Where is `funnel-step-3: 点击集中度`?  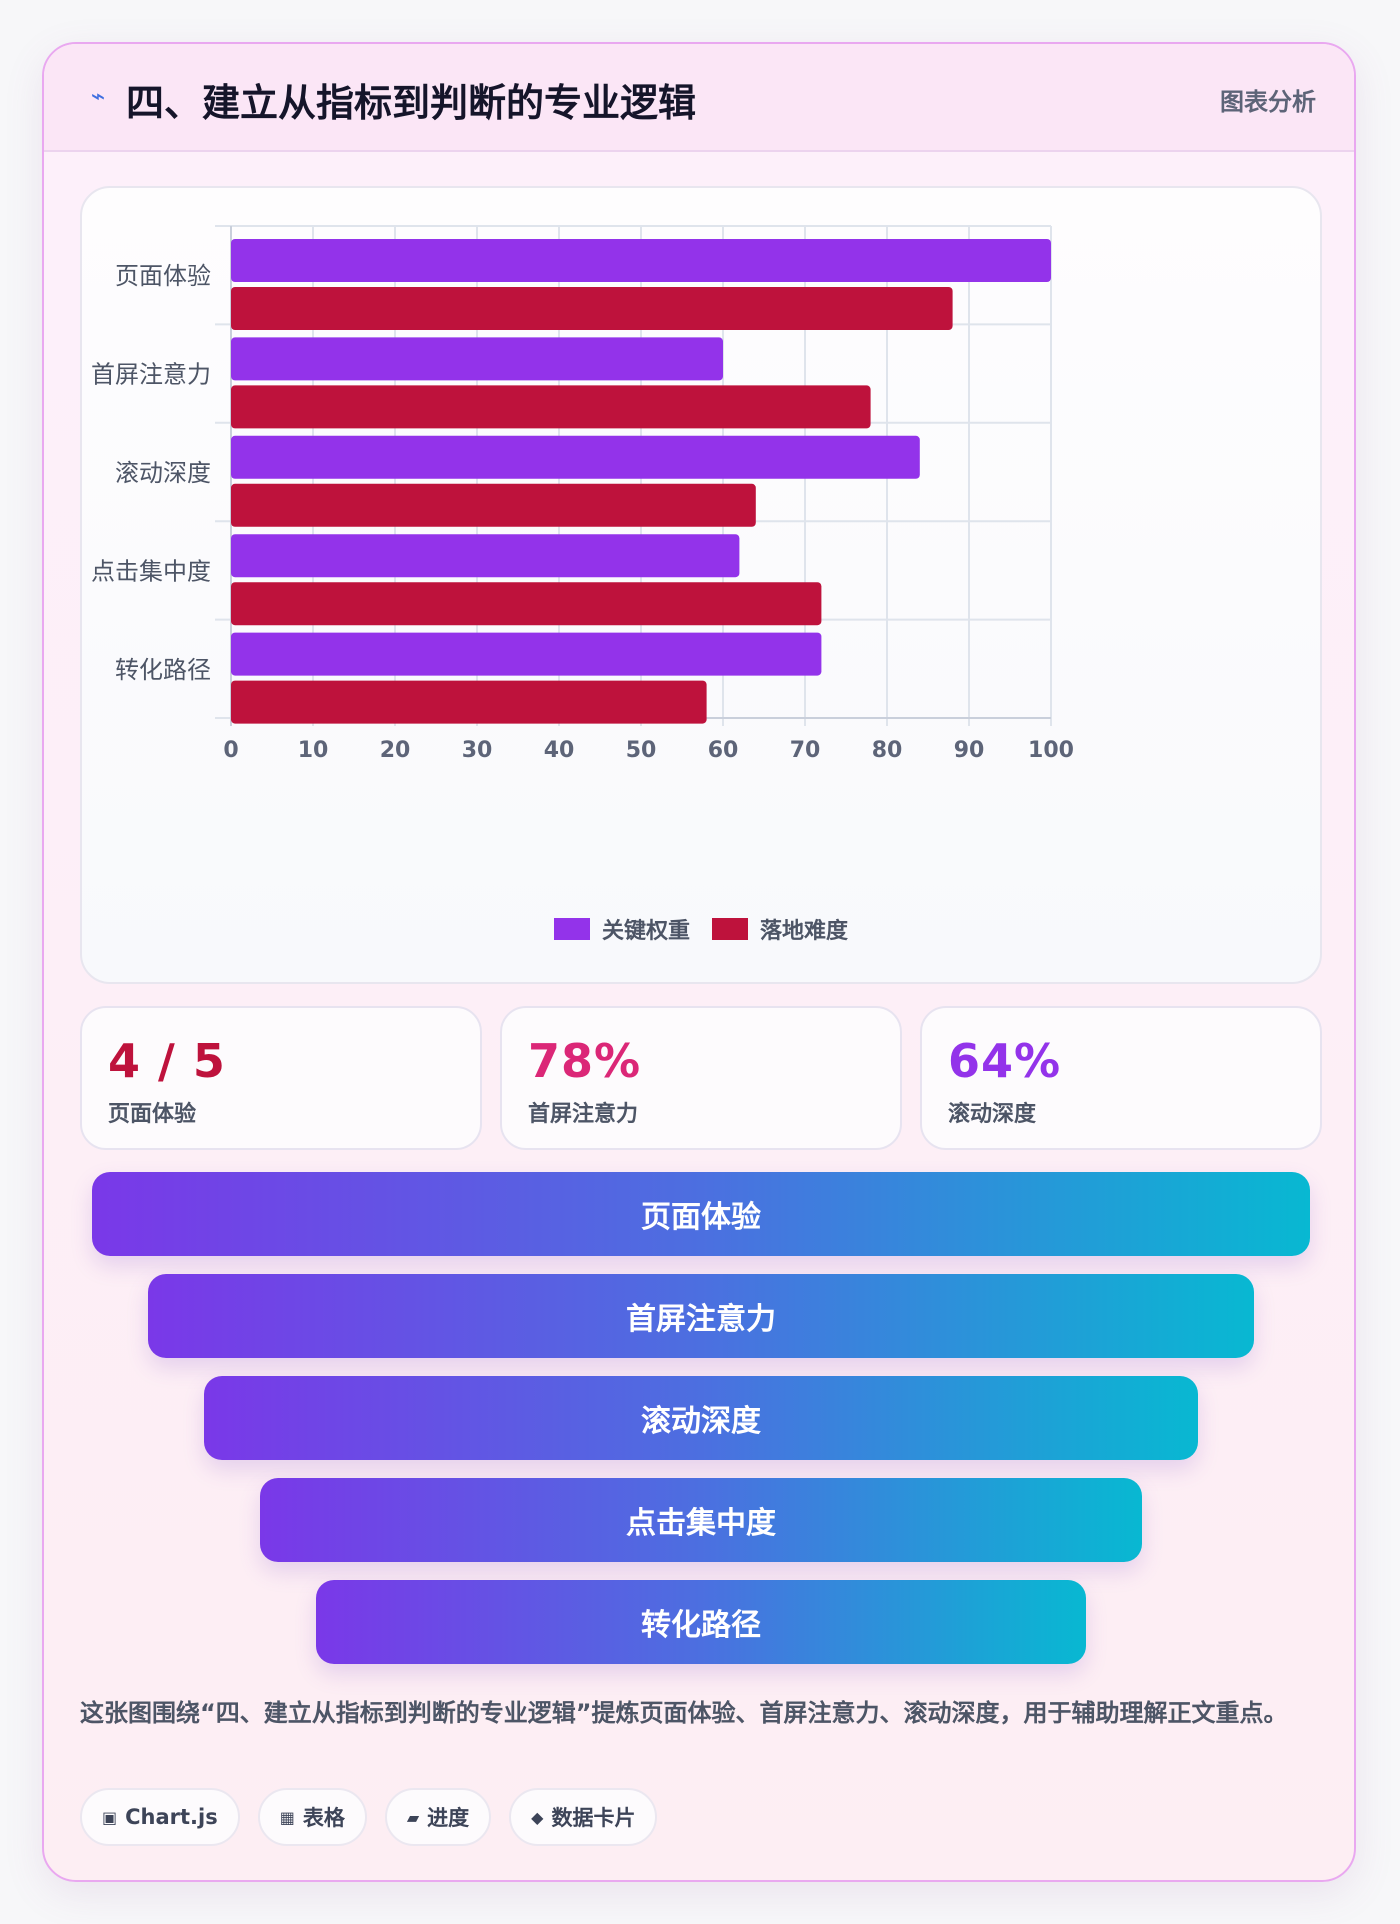
funnel-step-3: 点击集中度 is located at coordinates (701, 1520).